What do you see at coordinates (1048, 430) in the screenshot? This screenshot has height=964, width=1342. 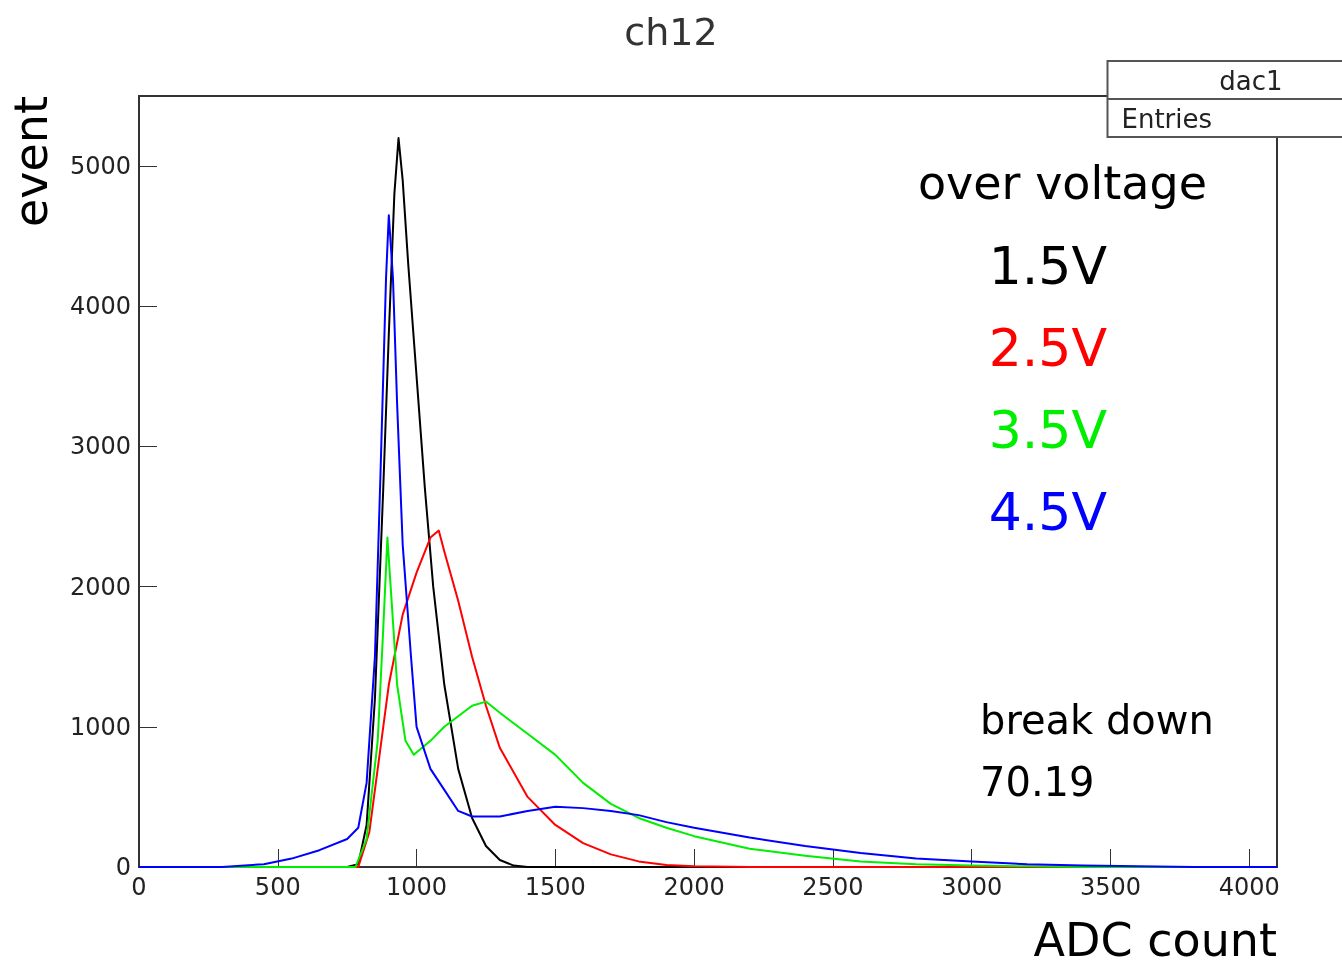 I see `text: 3.5V` at bounding box center [1048, 430].